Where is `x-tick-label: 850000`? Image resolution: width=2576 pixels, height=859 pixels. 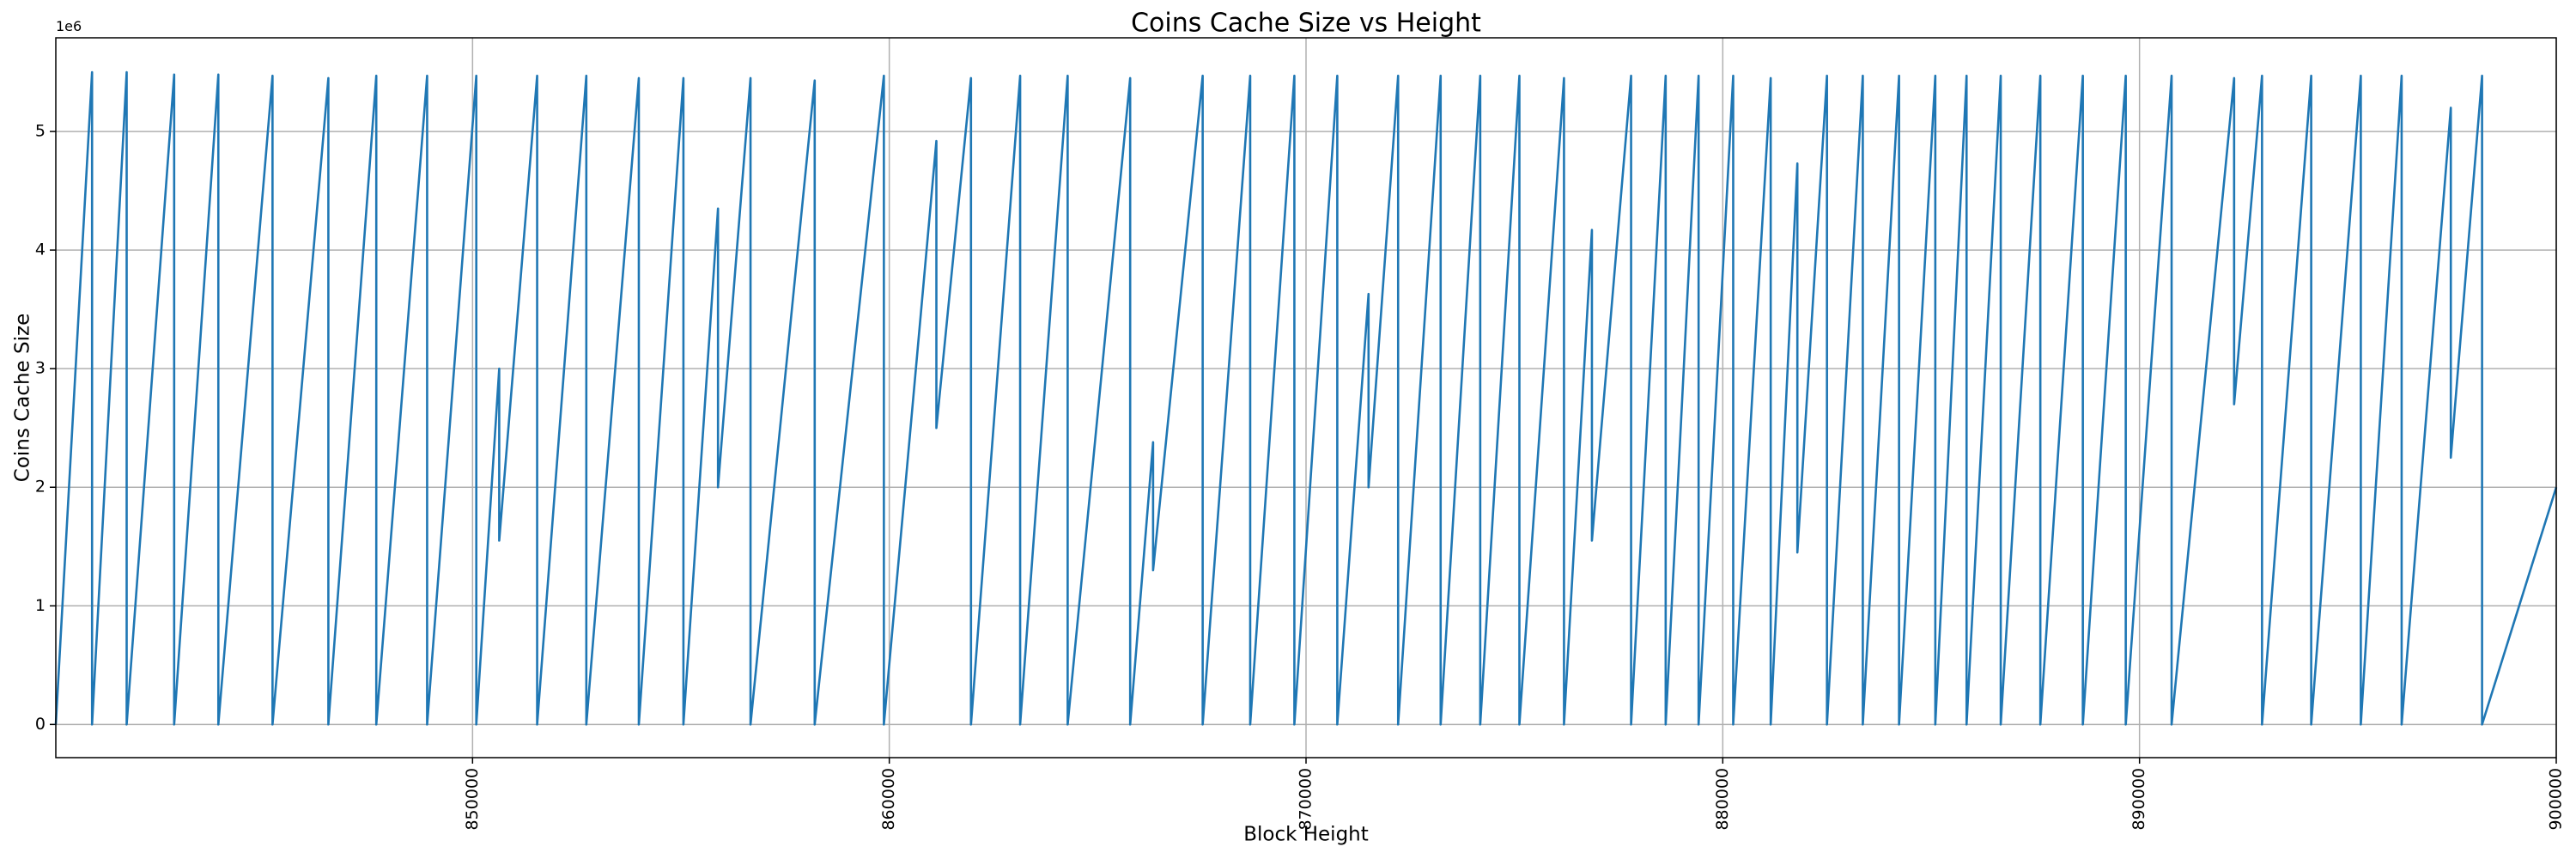
x-tick-label: 850000 is located at coordinates (472, 799).